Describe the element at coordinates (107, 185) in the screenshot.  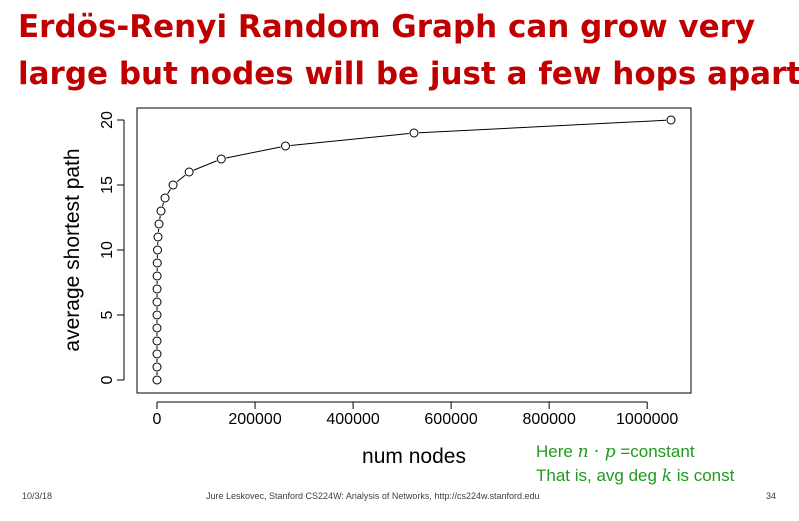
I see `y-tick-label: 15` at that location.